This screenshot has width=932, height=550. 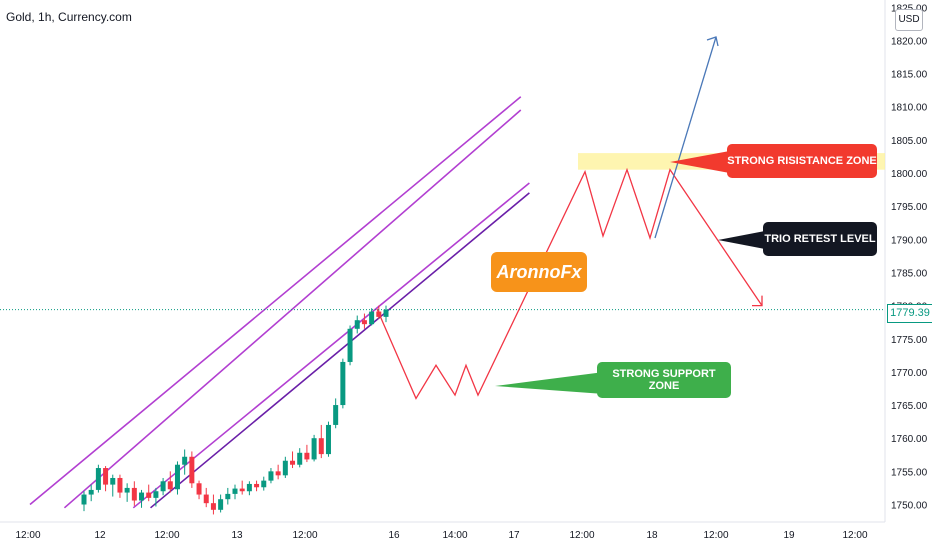 What do you see at coordinates (909, 472) in the screenshot?
I see `y-tick-label: 1755.00` at bounding box center [909, 472].